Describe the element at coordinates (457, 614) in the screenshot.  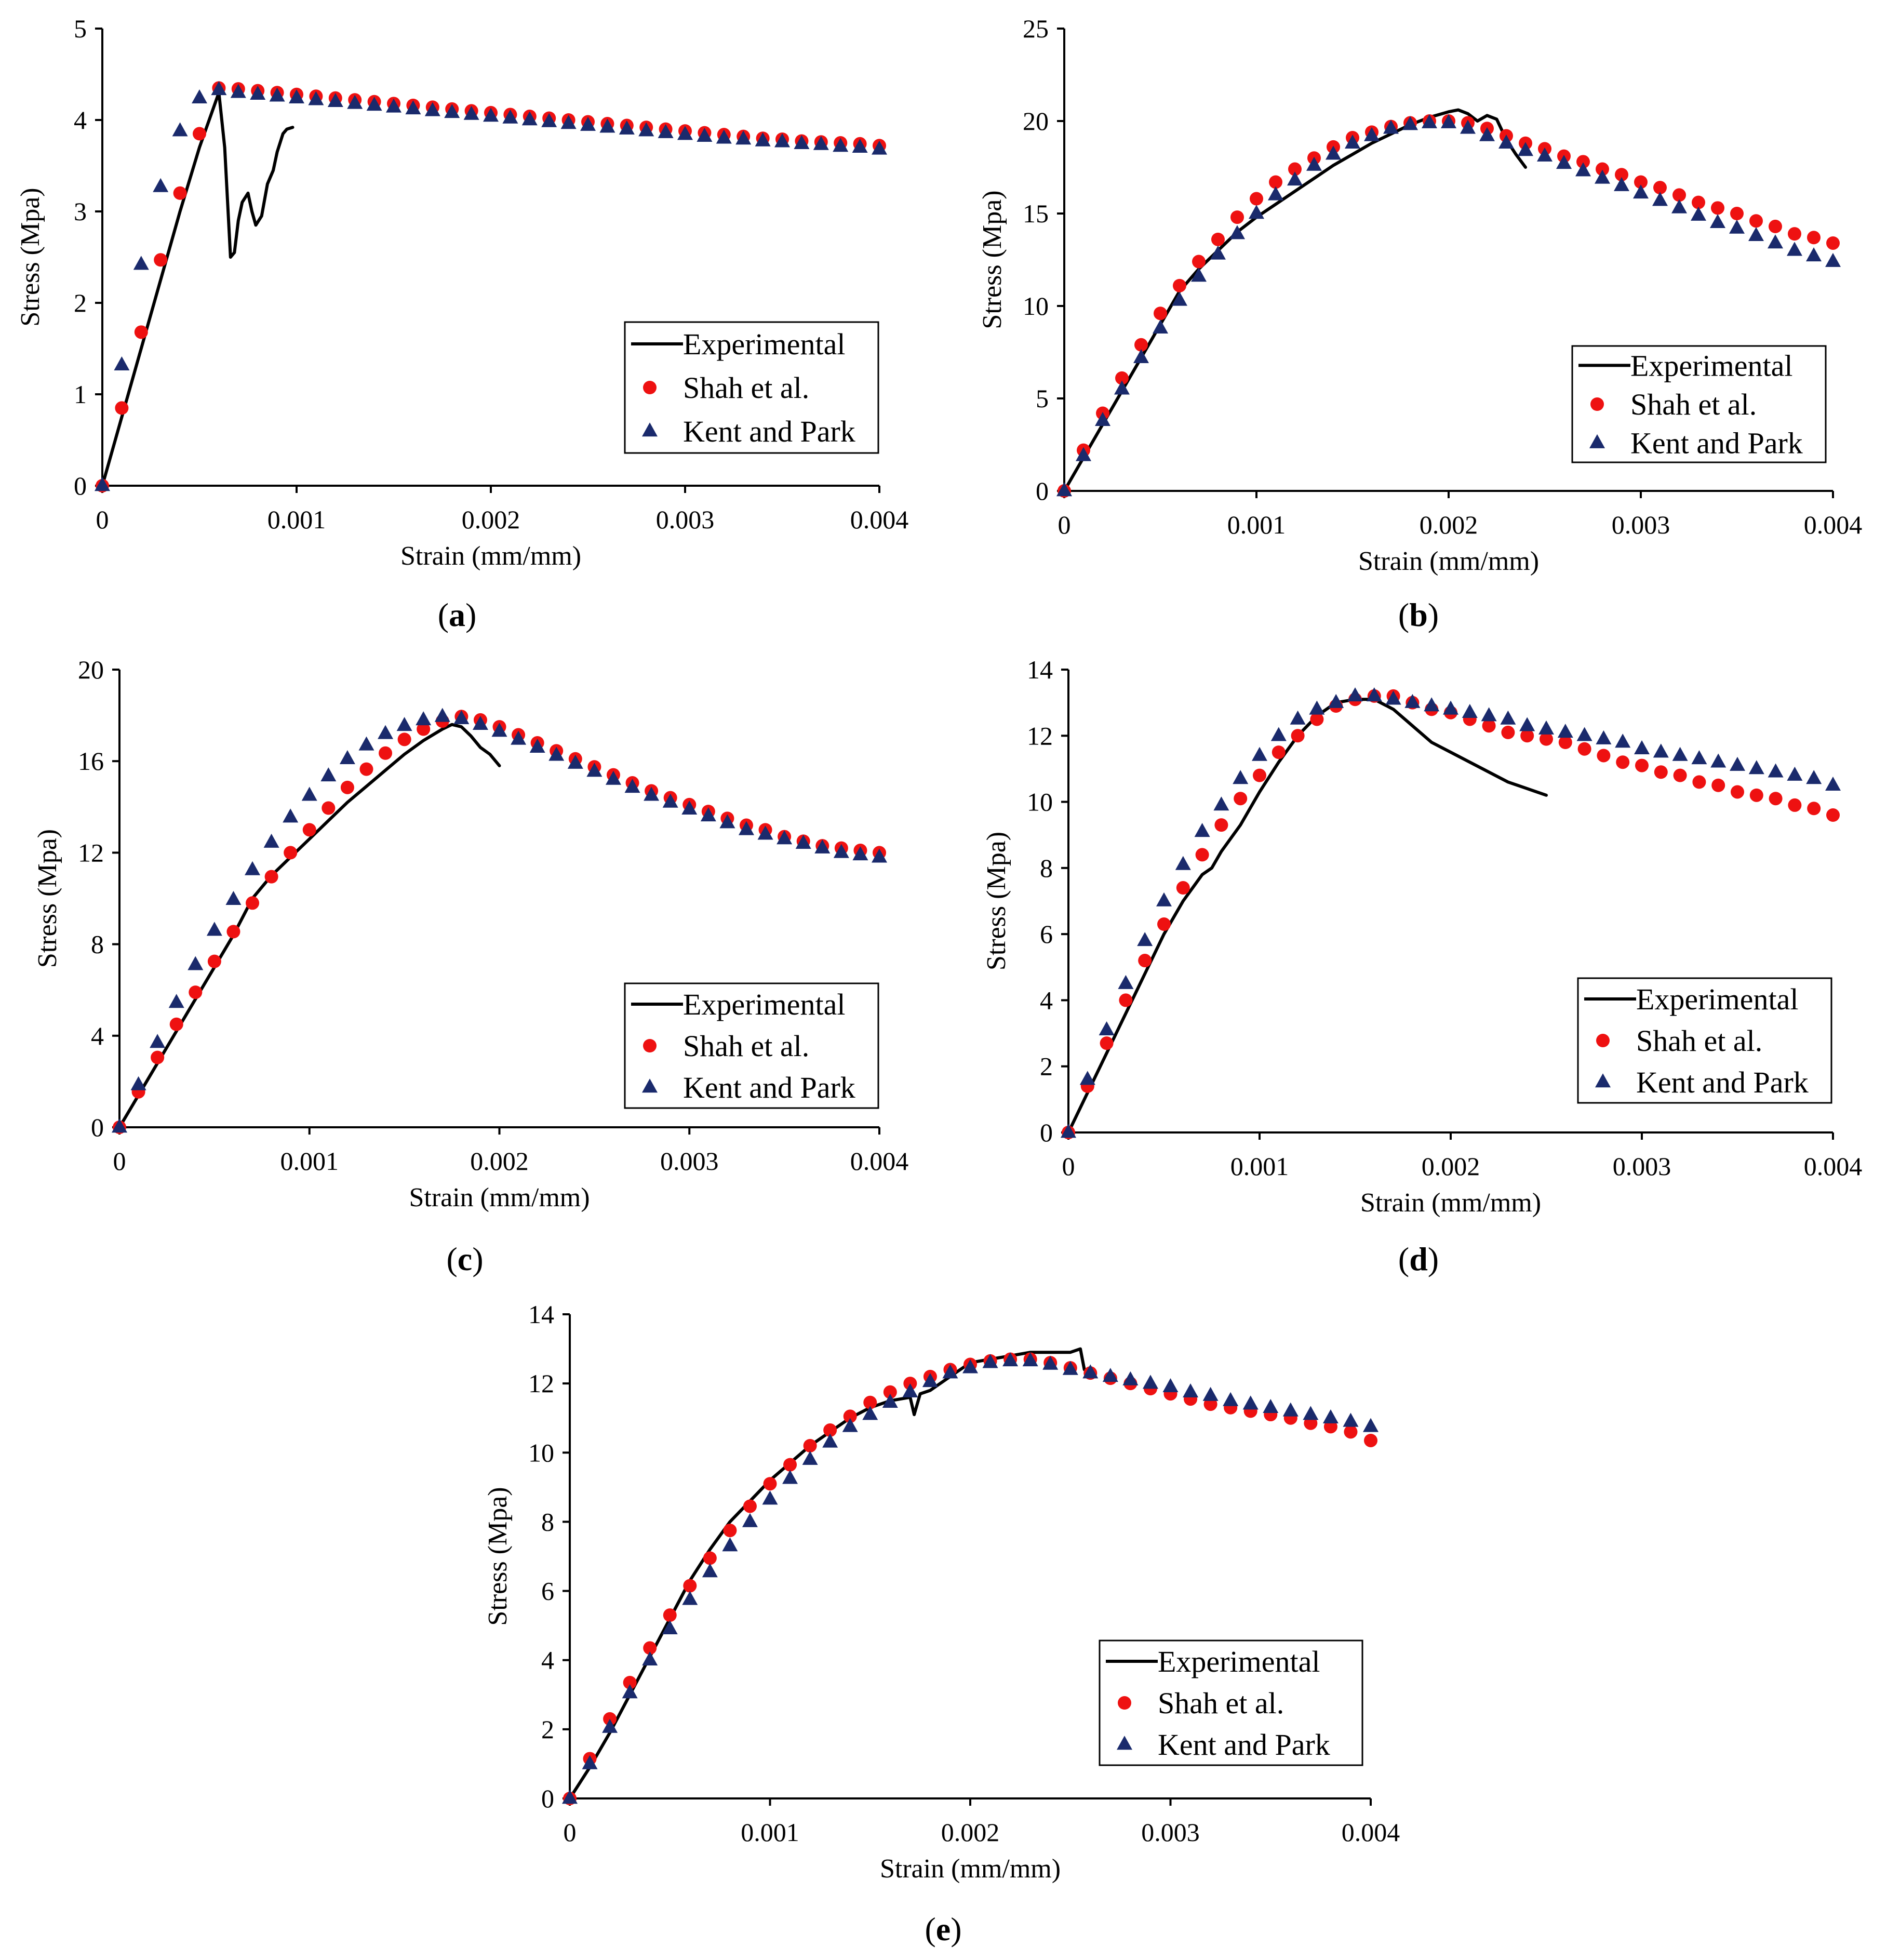
I see `caption-letter: a` at that location.